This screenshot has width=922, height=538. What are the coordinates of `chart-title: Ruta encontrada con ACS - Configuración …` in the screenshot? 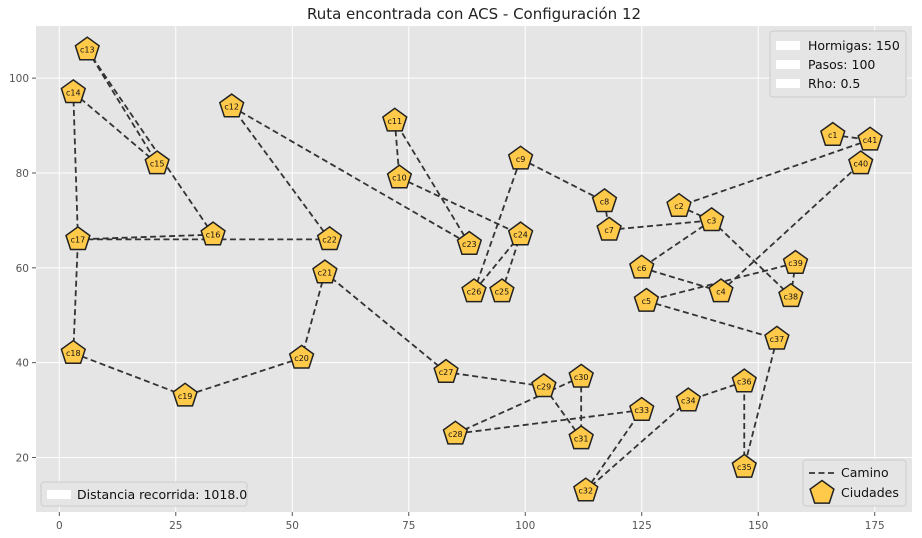 It's located at (474, 14).